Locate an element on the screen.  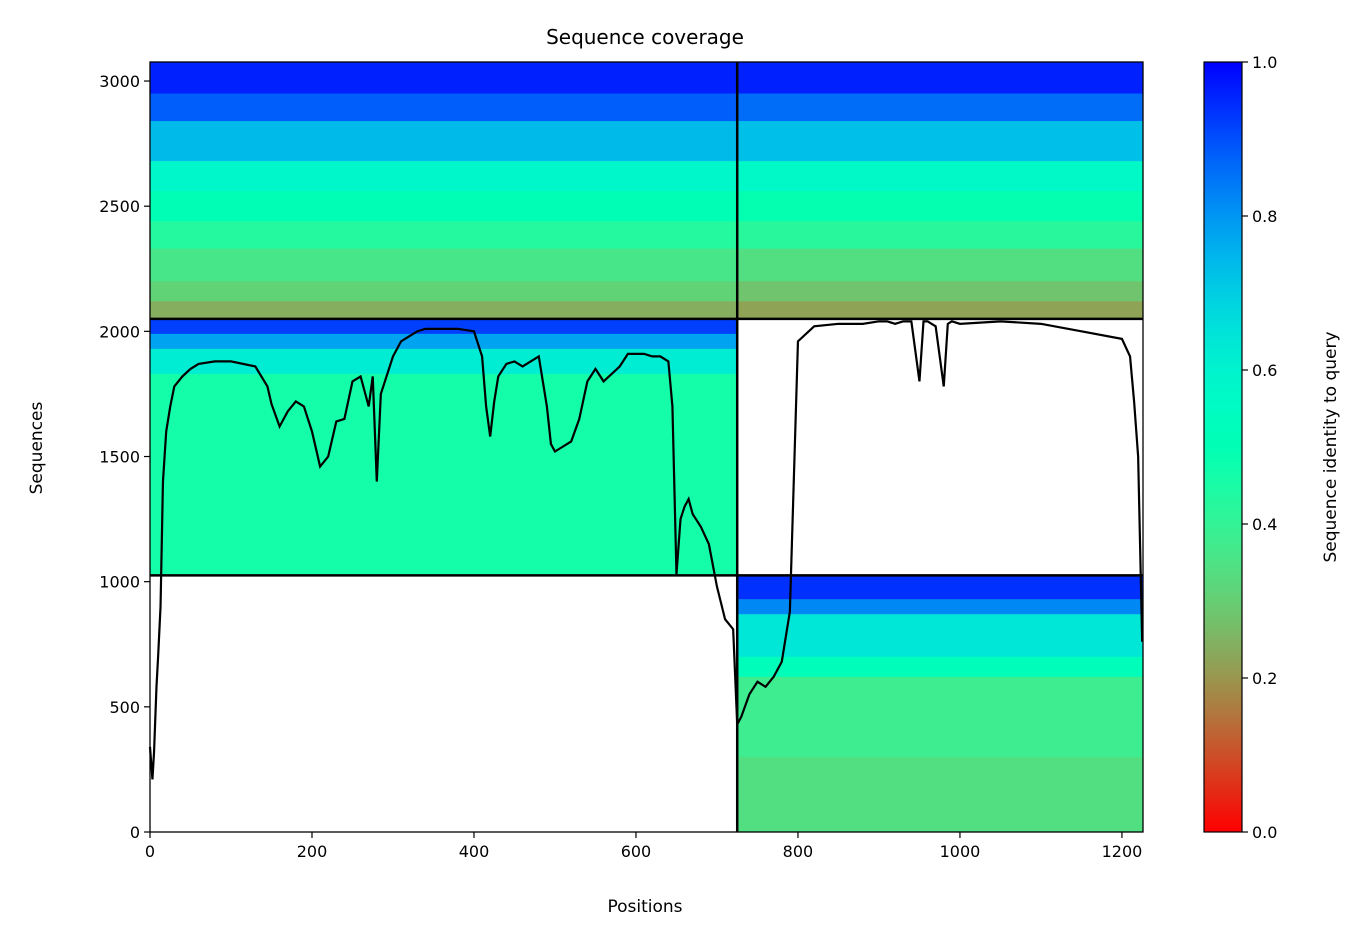
colorbar-gradient is located at coordinates (1223, 447).